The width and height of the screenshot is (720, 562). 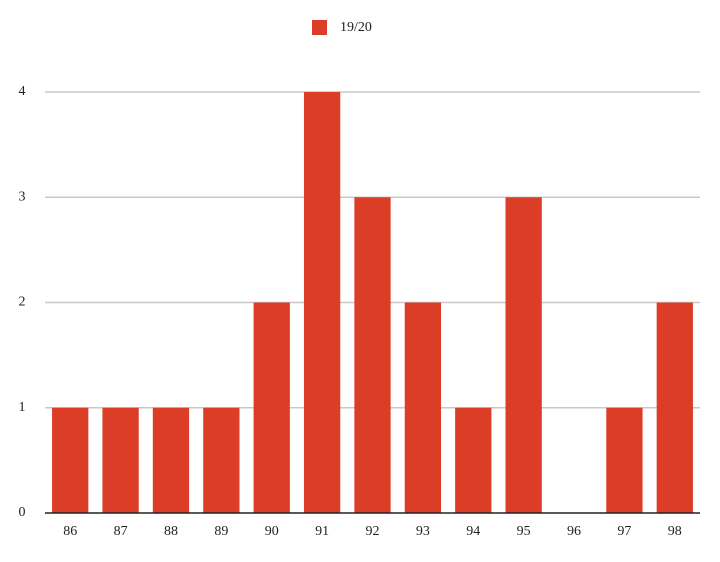 I want to click on x-tick-label: 94, so click(x=473, y=531).